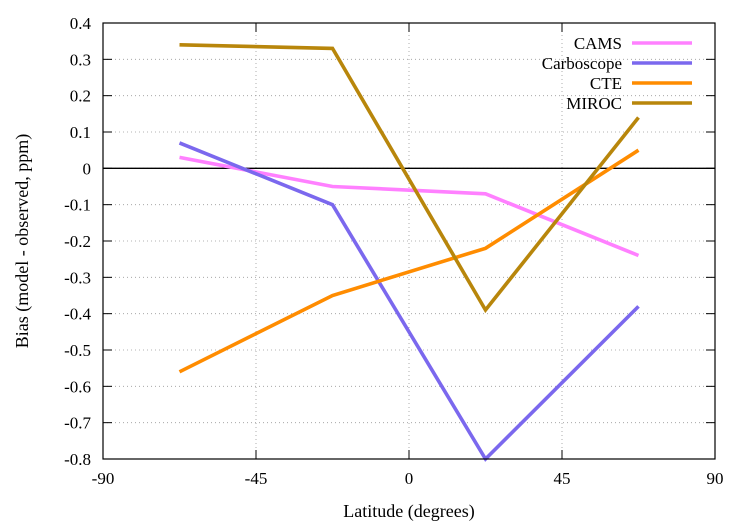 Image resolution: width=732 pixels, height=522 pixels. Describe the element at coordinates (77, 386) in the screenshot. I see `y-tick-label: -0.6` at that location.